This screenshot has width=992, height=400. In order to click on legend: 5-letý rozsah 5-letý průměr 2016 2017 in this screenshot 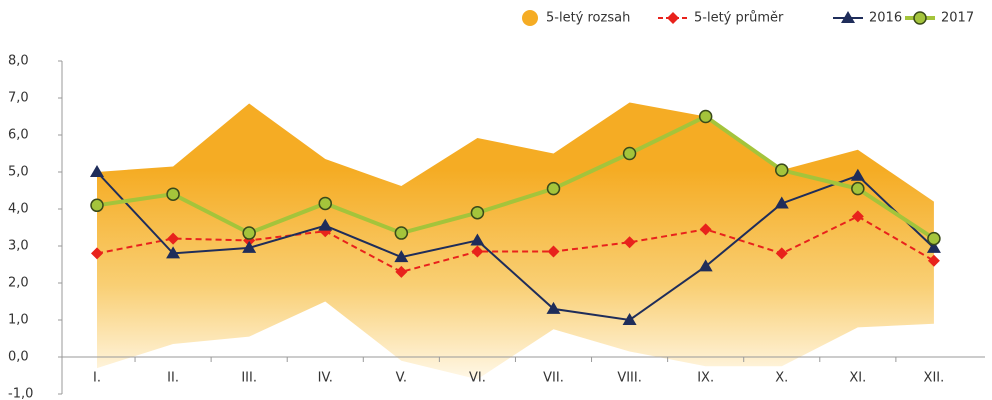, I will do `click(748, 18)`.